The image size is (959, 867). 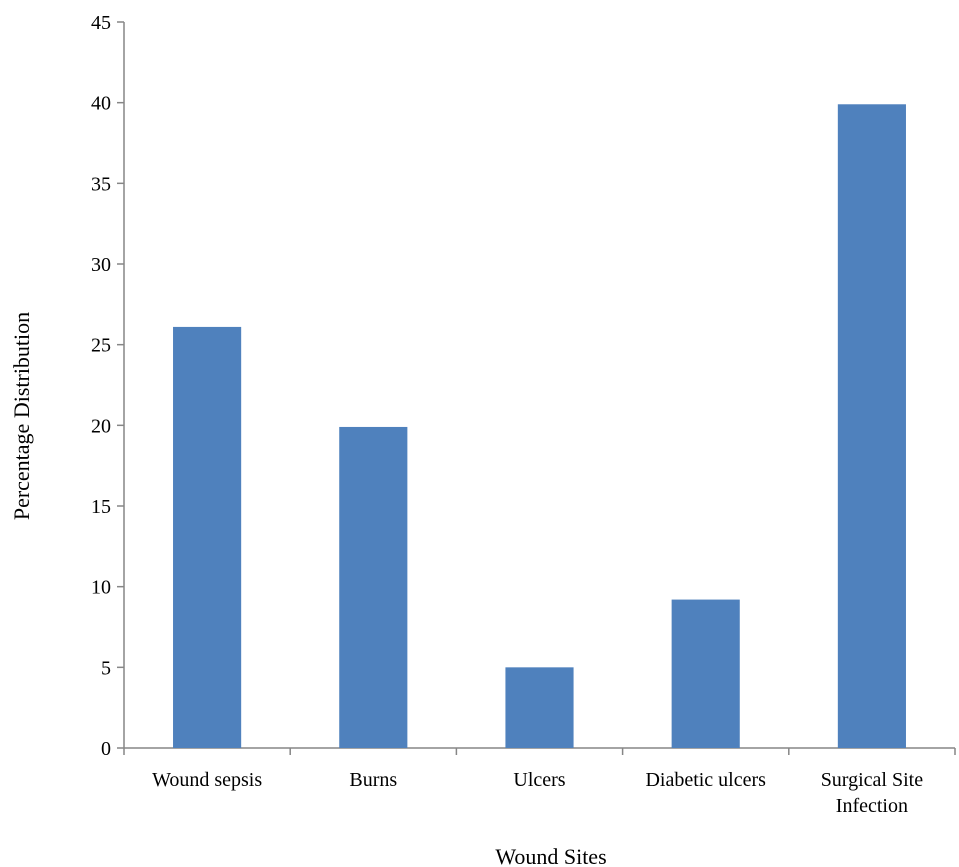 I want to click on y-tick-label: 10, so click(x=101, y=588).